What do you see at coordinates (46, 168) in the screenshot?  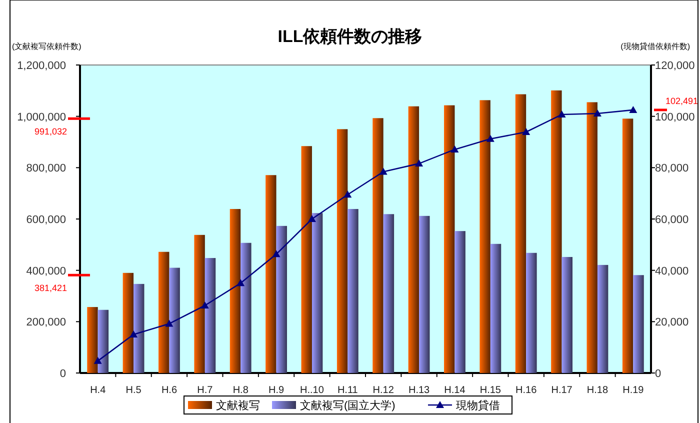 I see `y-tick-label: 800,000` at bounding box center [46, 168].